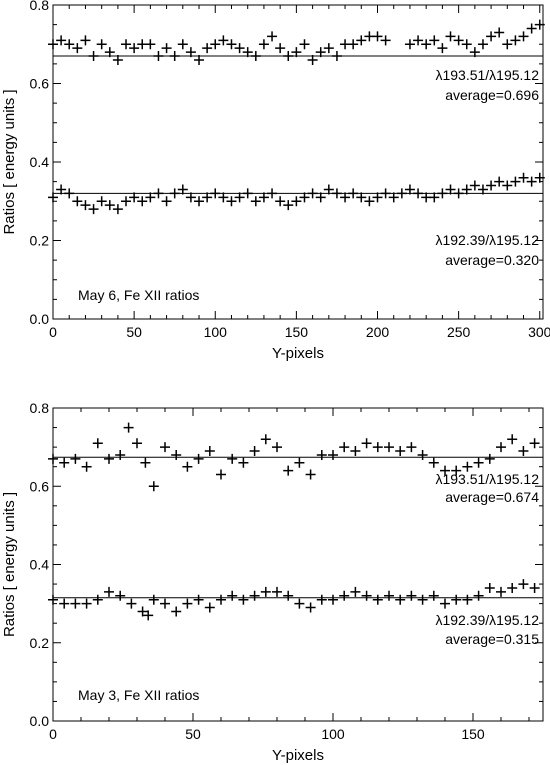 Image resolution: width=550 pixels, height=765 pixels. What do you see at coordinates (138, 295) in the screenshot?
I see `panel-annotation: May 6, Fe XII ratios` at bounding box center [138, 295].